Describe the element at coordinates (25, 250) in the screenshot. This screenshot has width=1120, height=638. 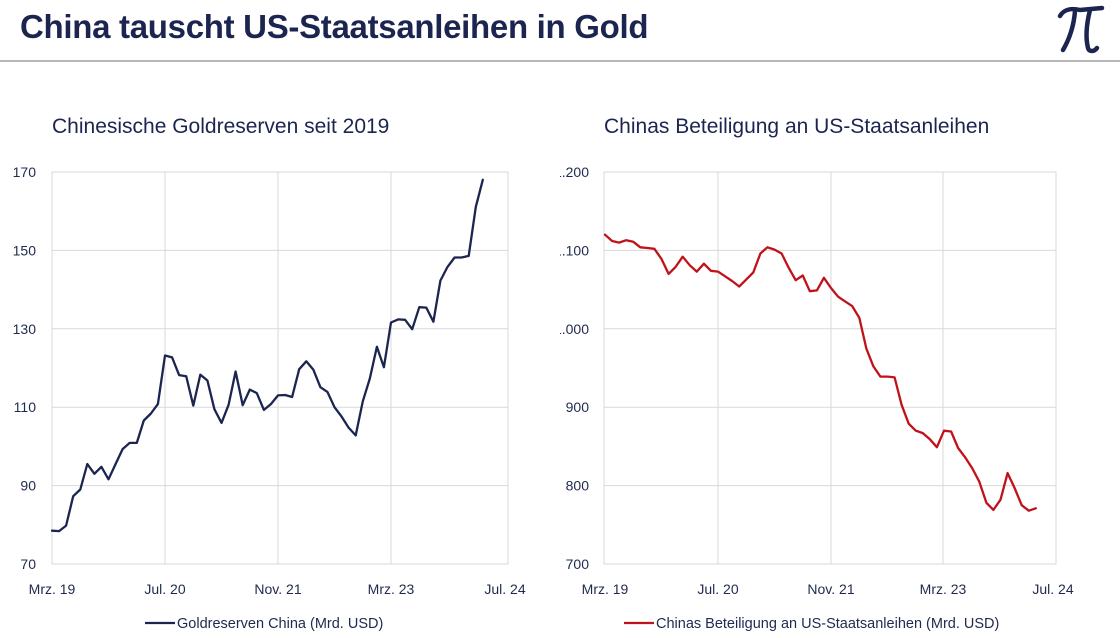
I see `y-tick-label: 150` at that location.